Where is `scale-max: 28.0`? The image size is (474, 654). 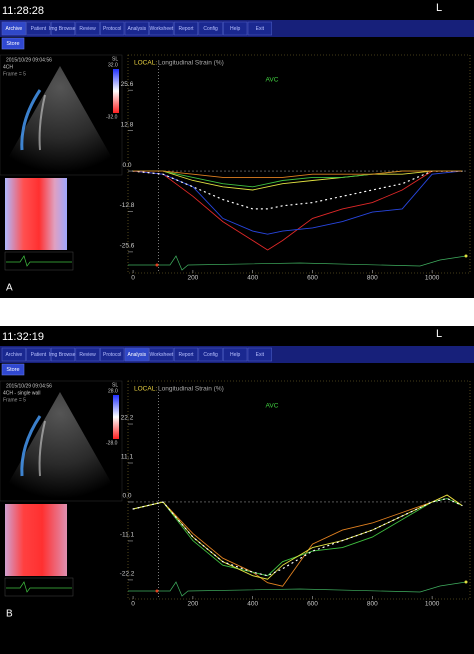 scale-max: 28.0 is located at coordinates (113, 391).